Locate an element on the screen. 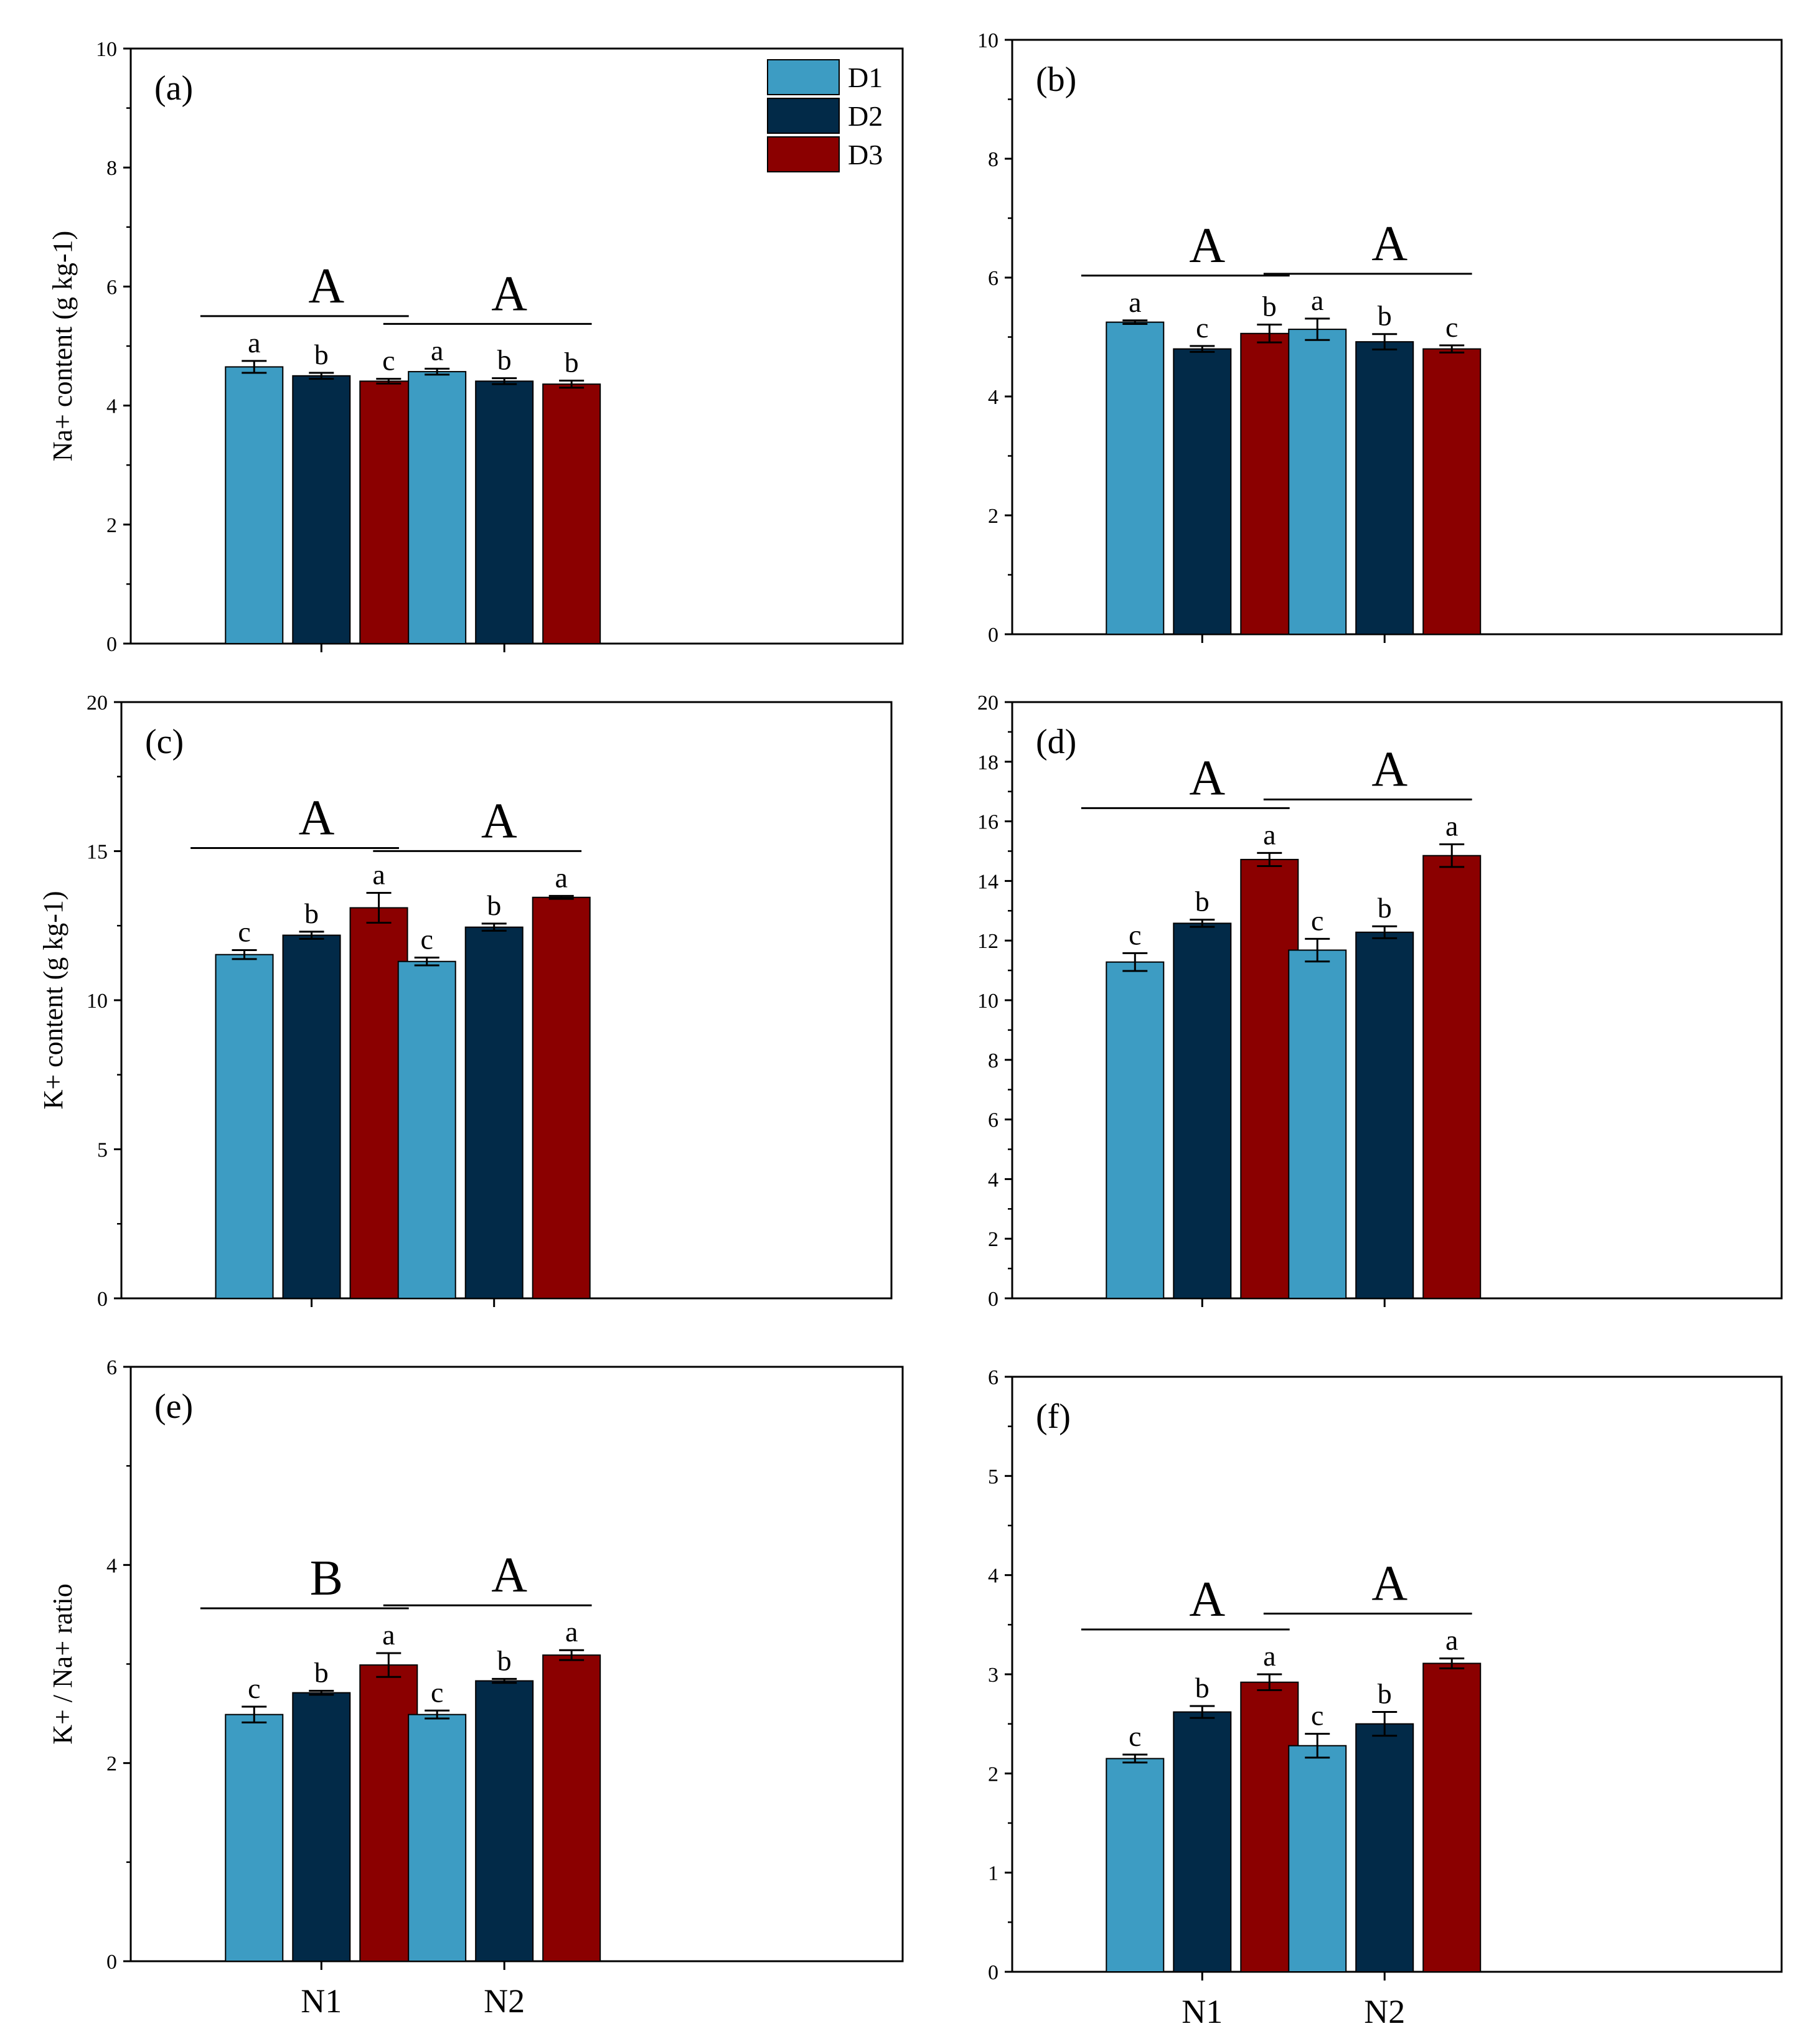 The width and height of the screenshot is (1809, 2044). y-tick-label: 14 is located at coordinates (987, 882).